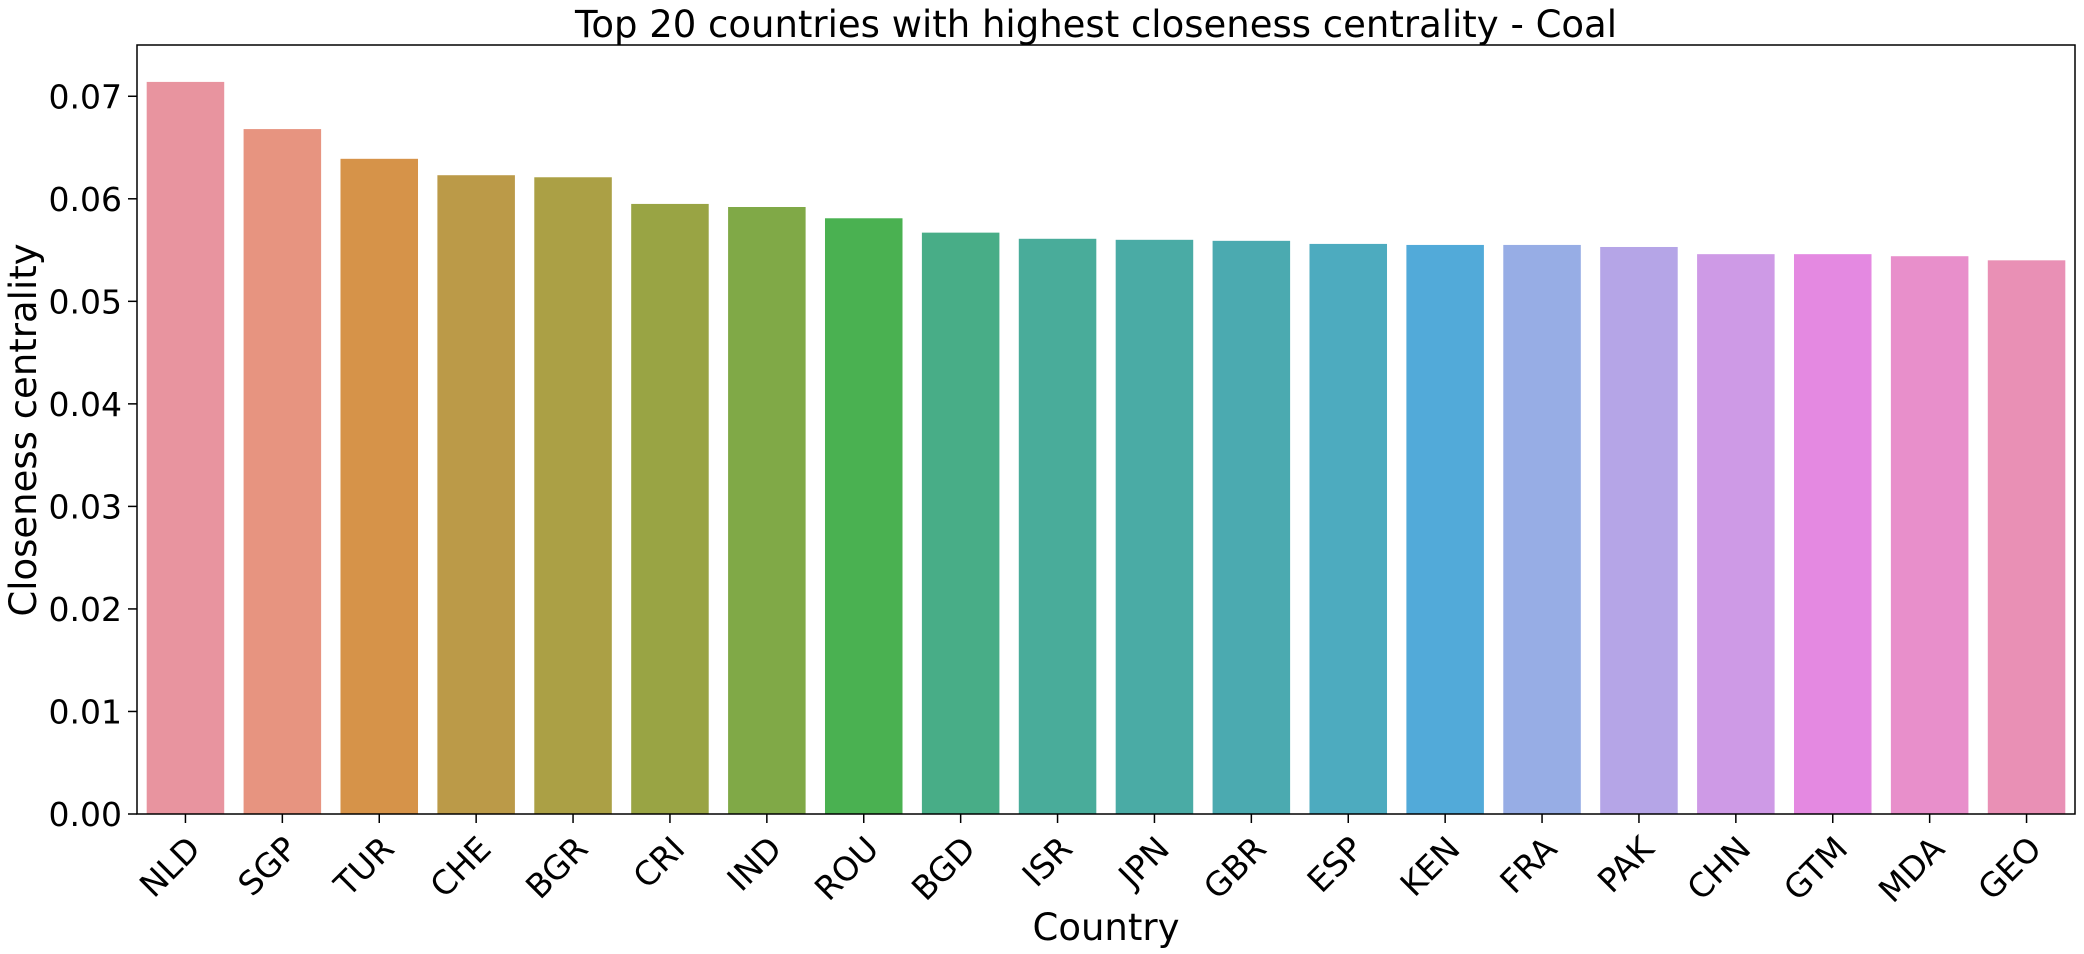 The height and width of the screenshot is (954, 2084). Describe the element at coordinates (2026, 537) in the screenshot. I see `bar-geo` at that location.